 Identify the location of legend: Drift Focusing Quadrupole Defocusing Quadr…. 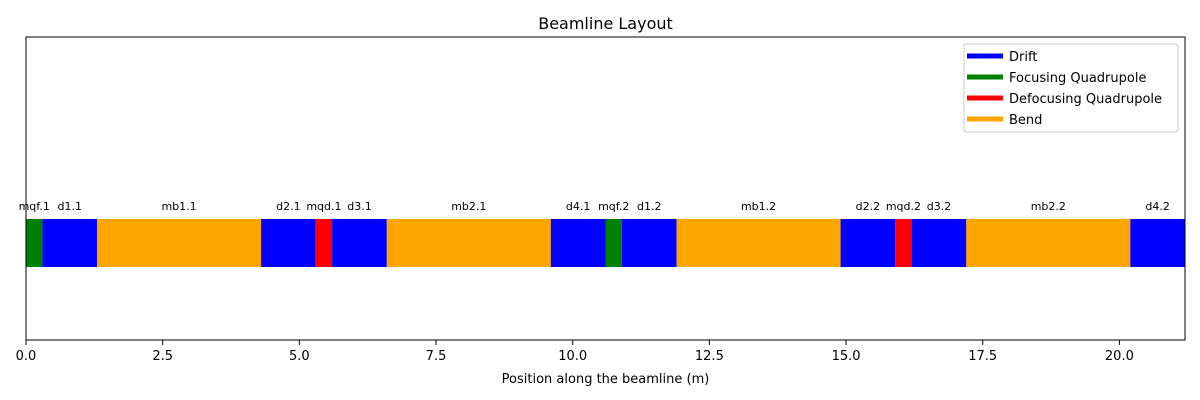
(1071, 88).